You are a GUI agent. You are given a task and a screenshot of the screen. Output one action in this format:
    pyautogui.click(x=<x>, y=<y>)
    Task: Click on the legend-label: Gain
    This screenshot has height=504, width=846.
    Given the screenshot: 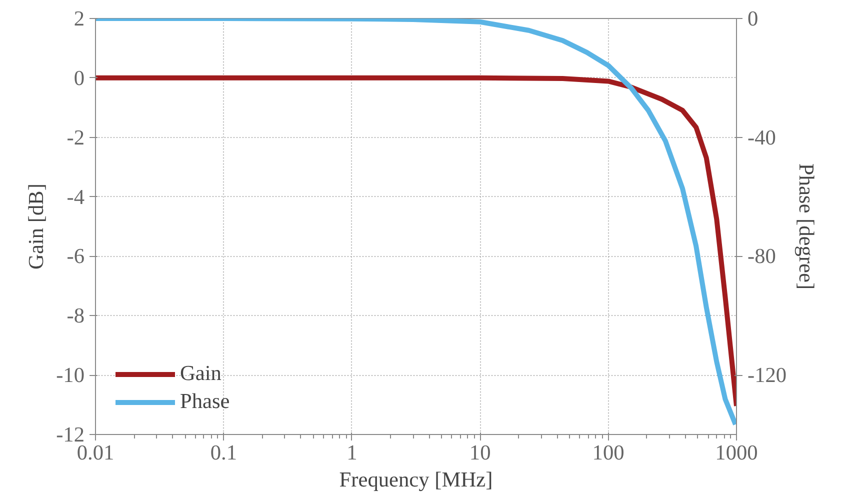 What is the action you would take?
    pyautogui.click(x=201, y=373)
    